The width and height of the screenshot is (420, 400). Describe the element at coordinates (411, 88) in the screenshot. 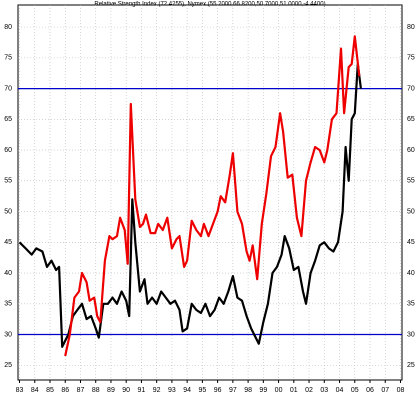

I see `y-tick-label-right: 70` at that location.